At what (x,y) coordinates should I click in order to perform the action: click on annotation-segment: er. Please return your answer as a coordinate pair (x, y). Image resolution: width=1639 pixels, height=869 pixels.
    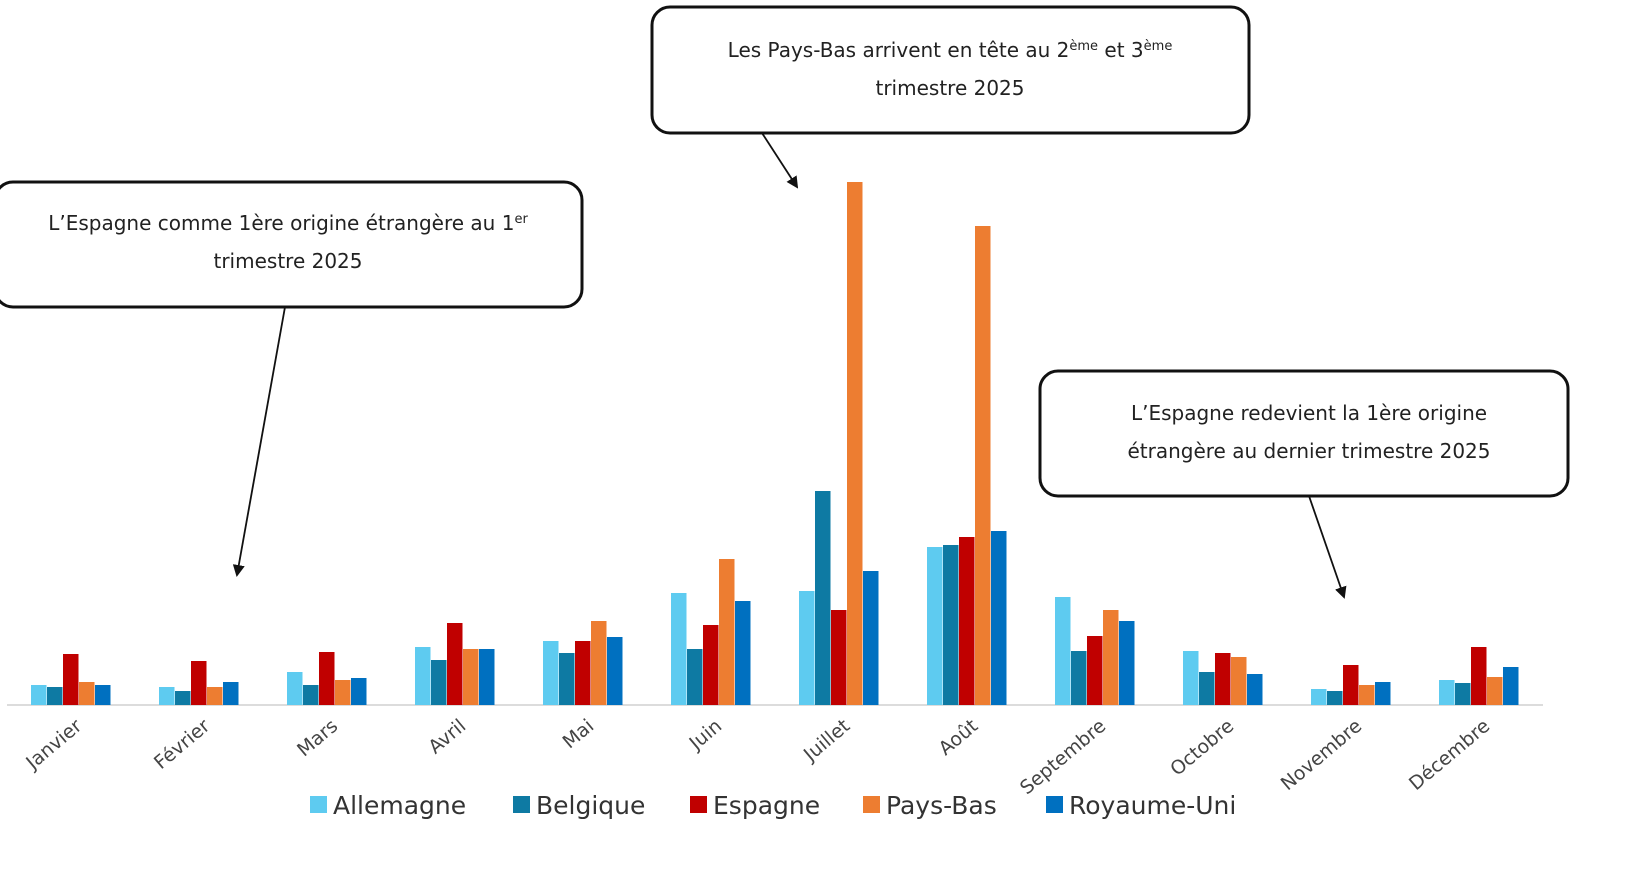
    Looking at the image, I should click on (521, 219).